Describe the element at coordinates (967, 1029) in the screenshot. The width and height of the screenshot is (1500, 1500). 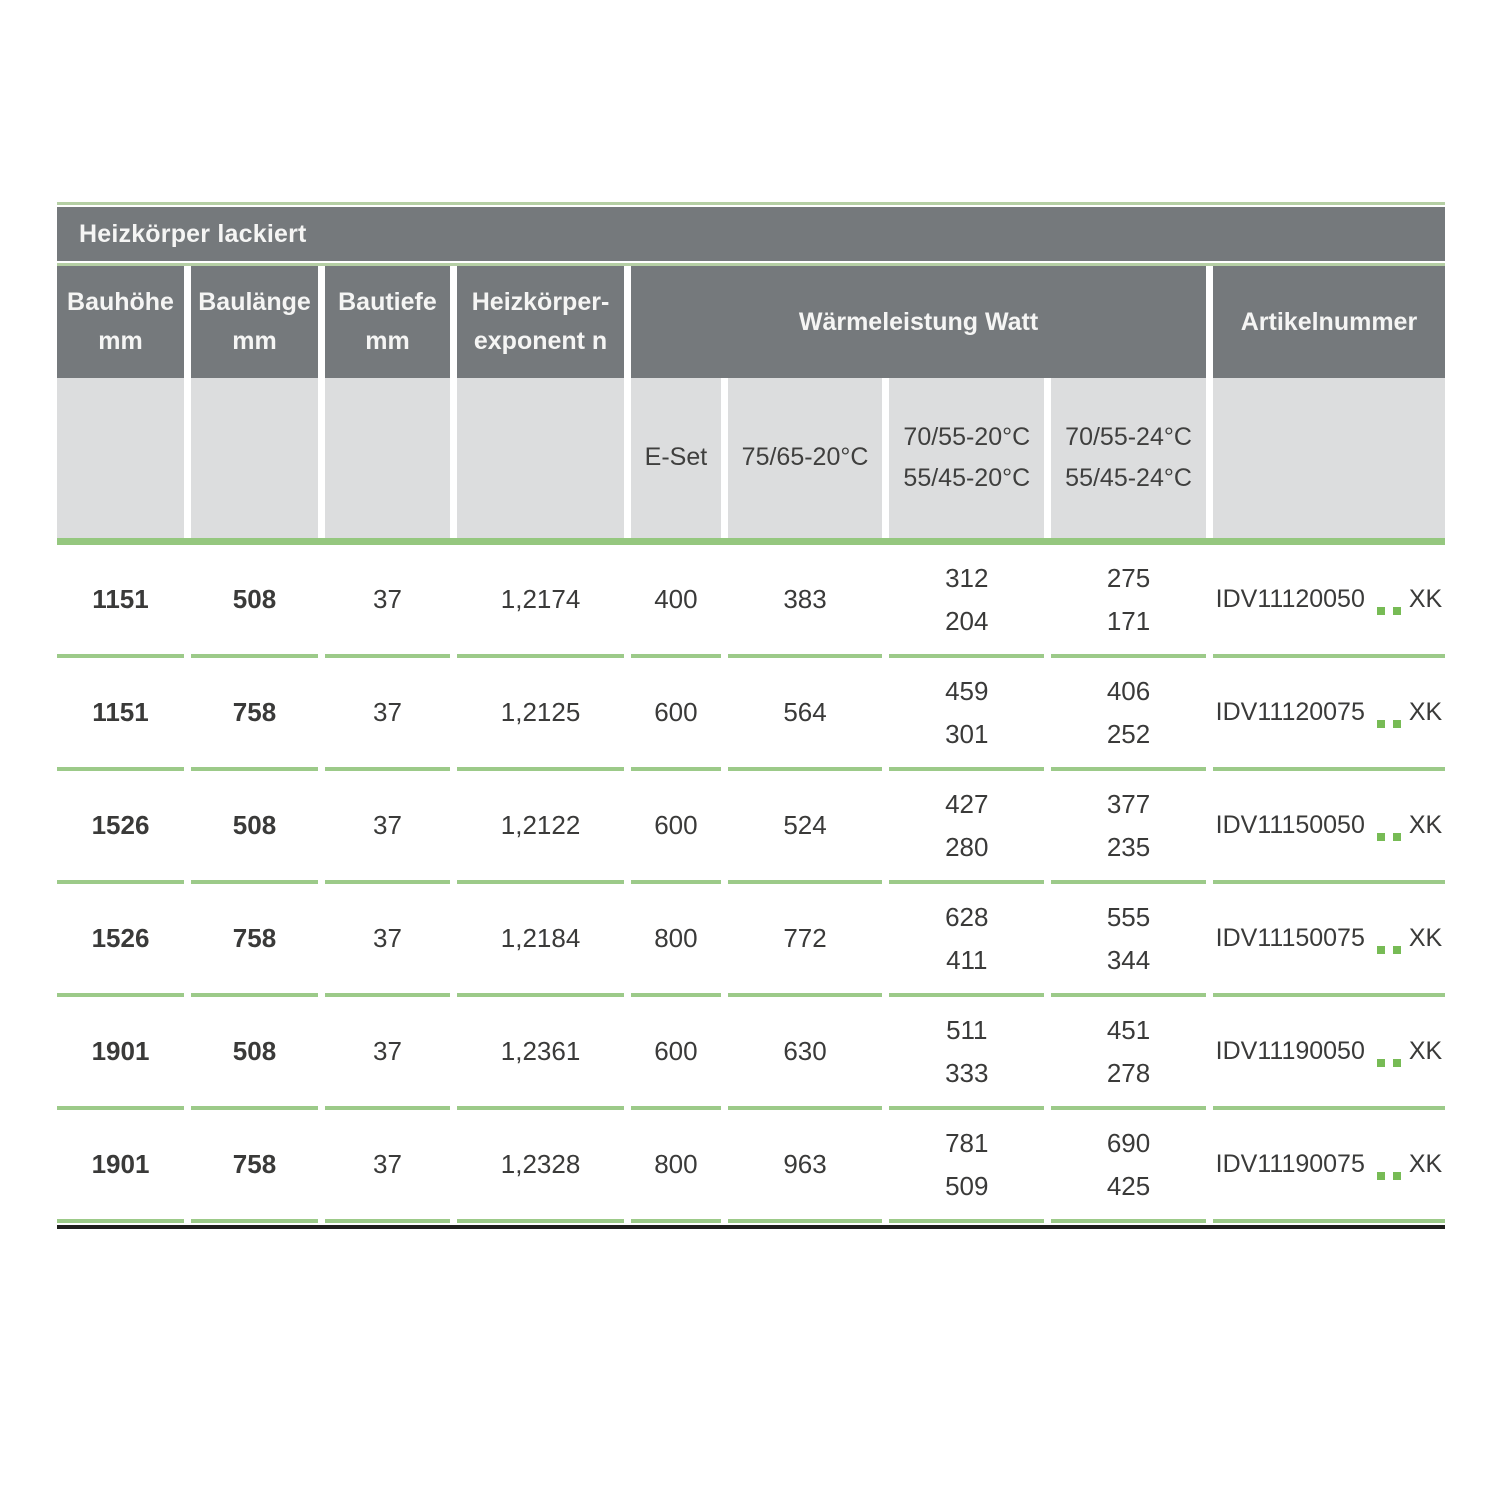
I see `cell-value: 511` at that location.